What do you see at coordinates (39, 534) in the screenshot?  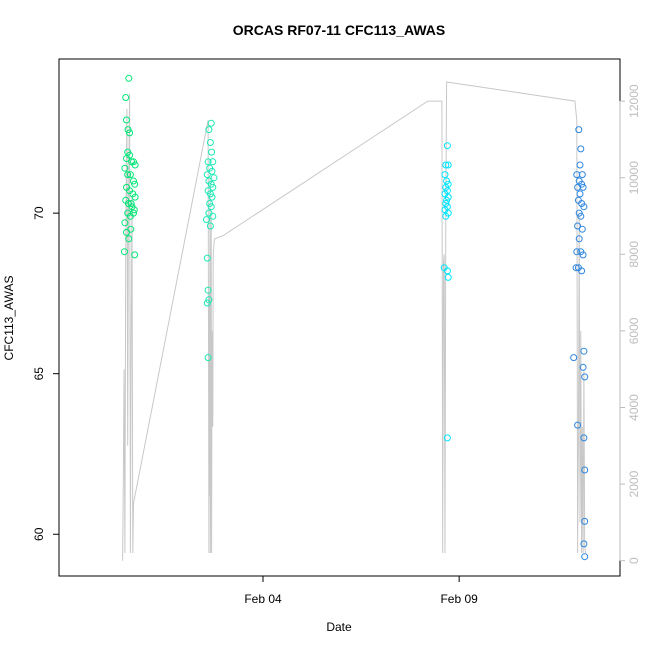 I see `y-tick-label: 60` at bounding box center [39, 534].